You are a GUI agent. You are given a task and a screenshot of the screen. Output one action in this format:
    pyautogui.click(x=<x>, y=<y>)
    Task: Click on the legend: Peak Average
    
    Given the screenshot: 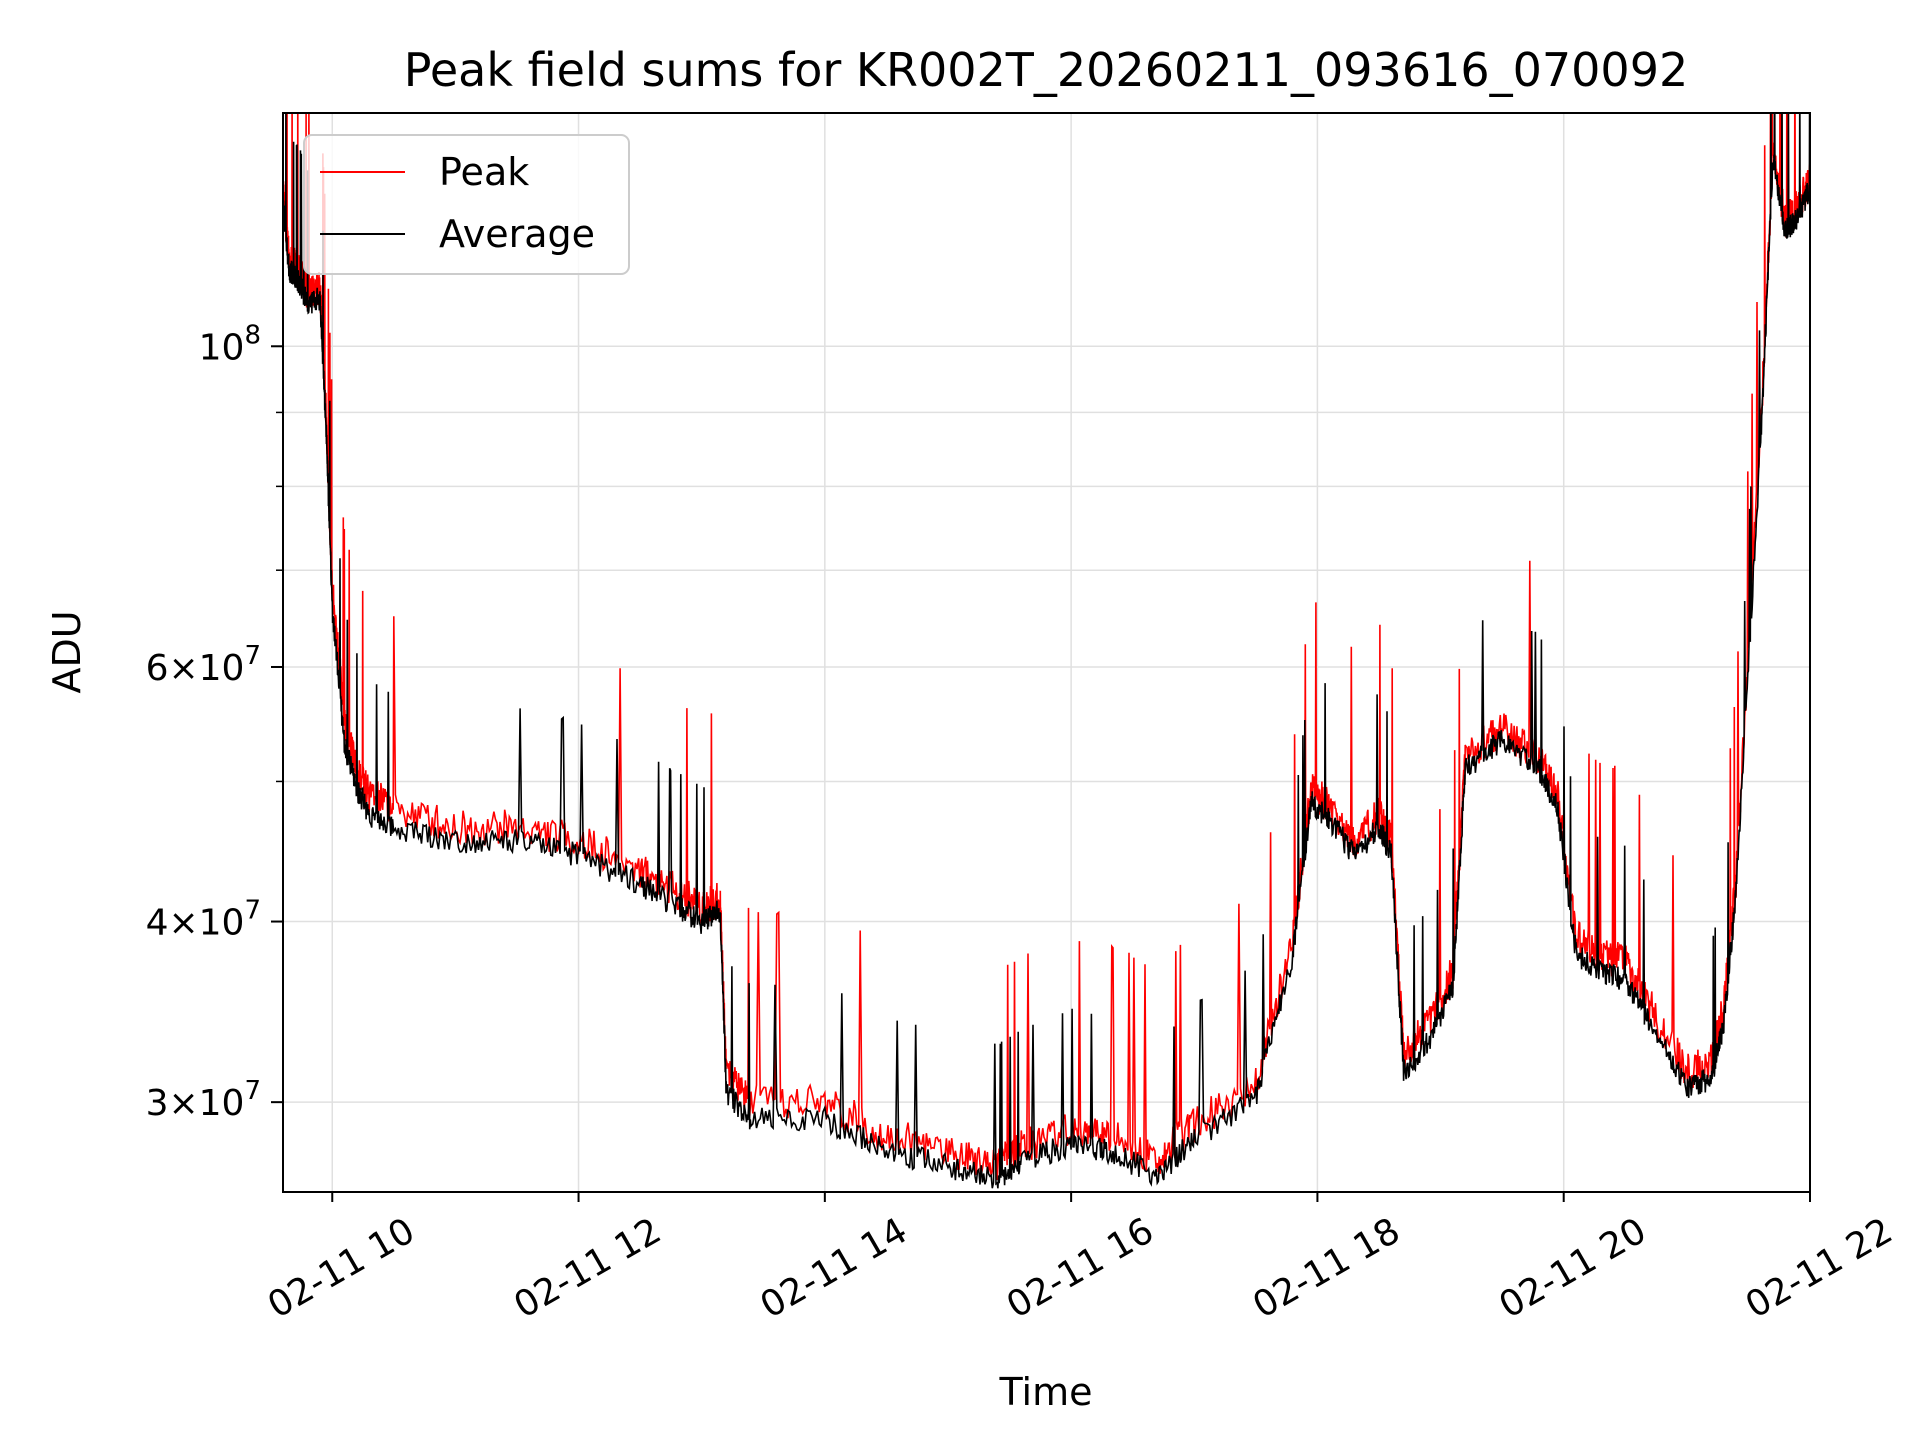 What is the action you would take?
    pyautogui.click(x=466, y=204)
    